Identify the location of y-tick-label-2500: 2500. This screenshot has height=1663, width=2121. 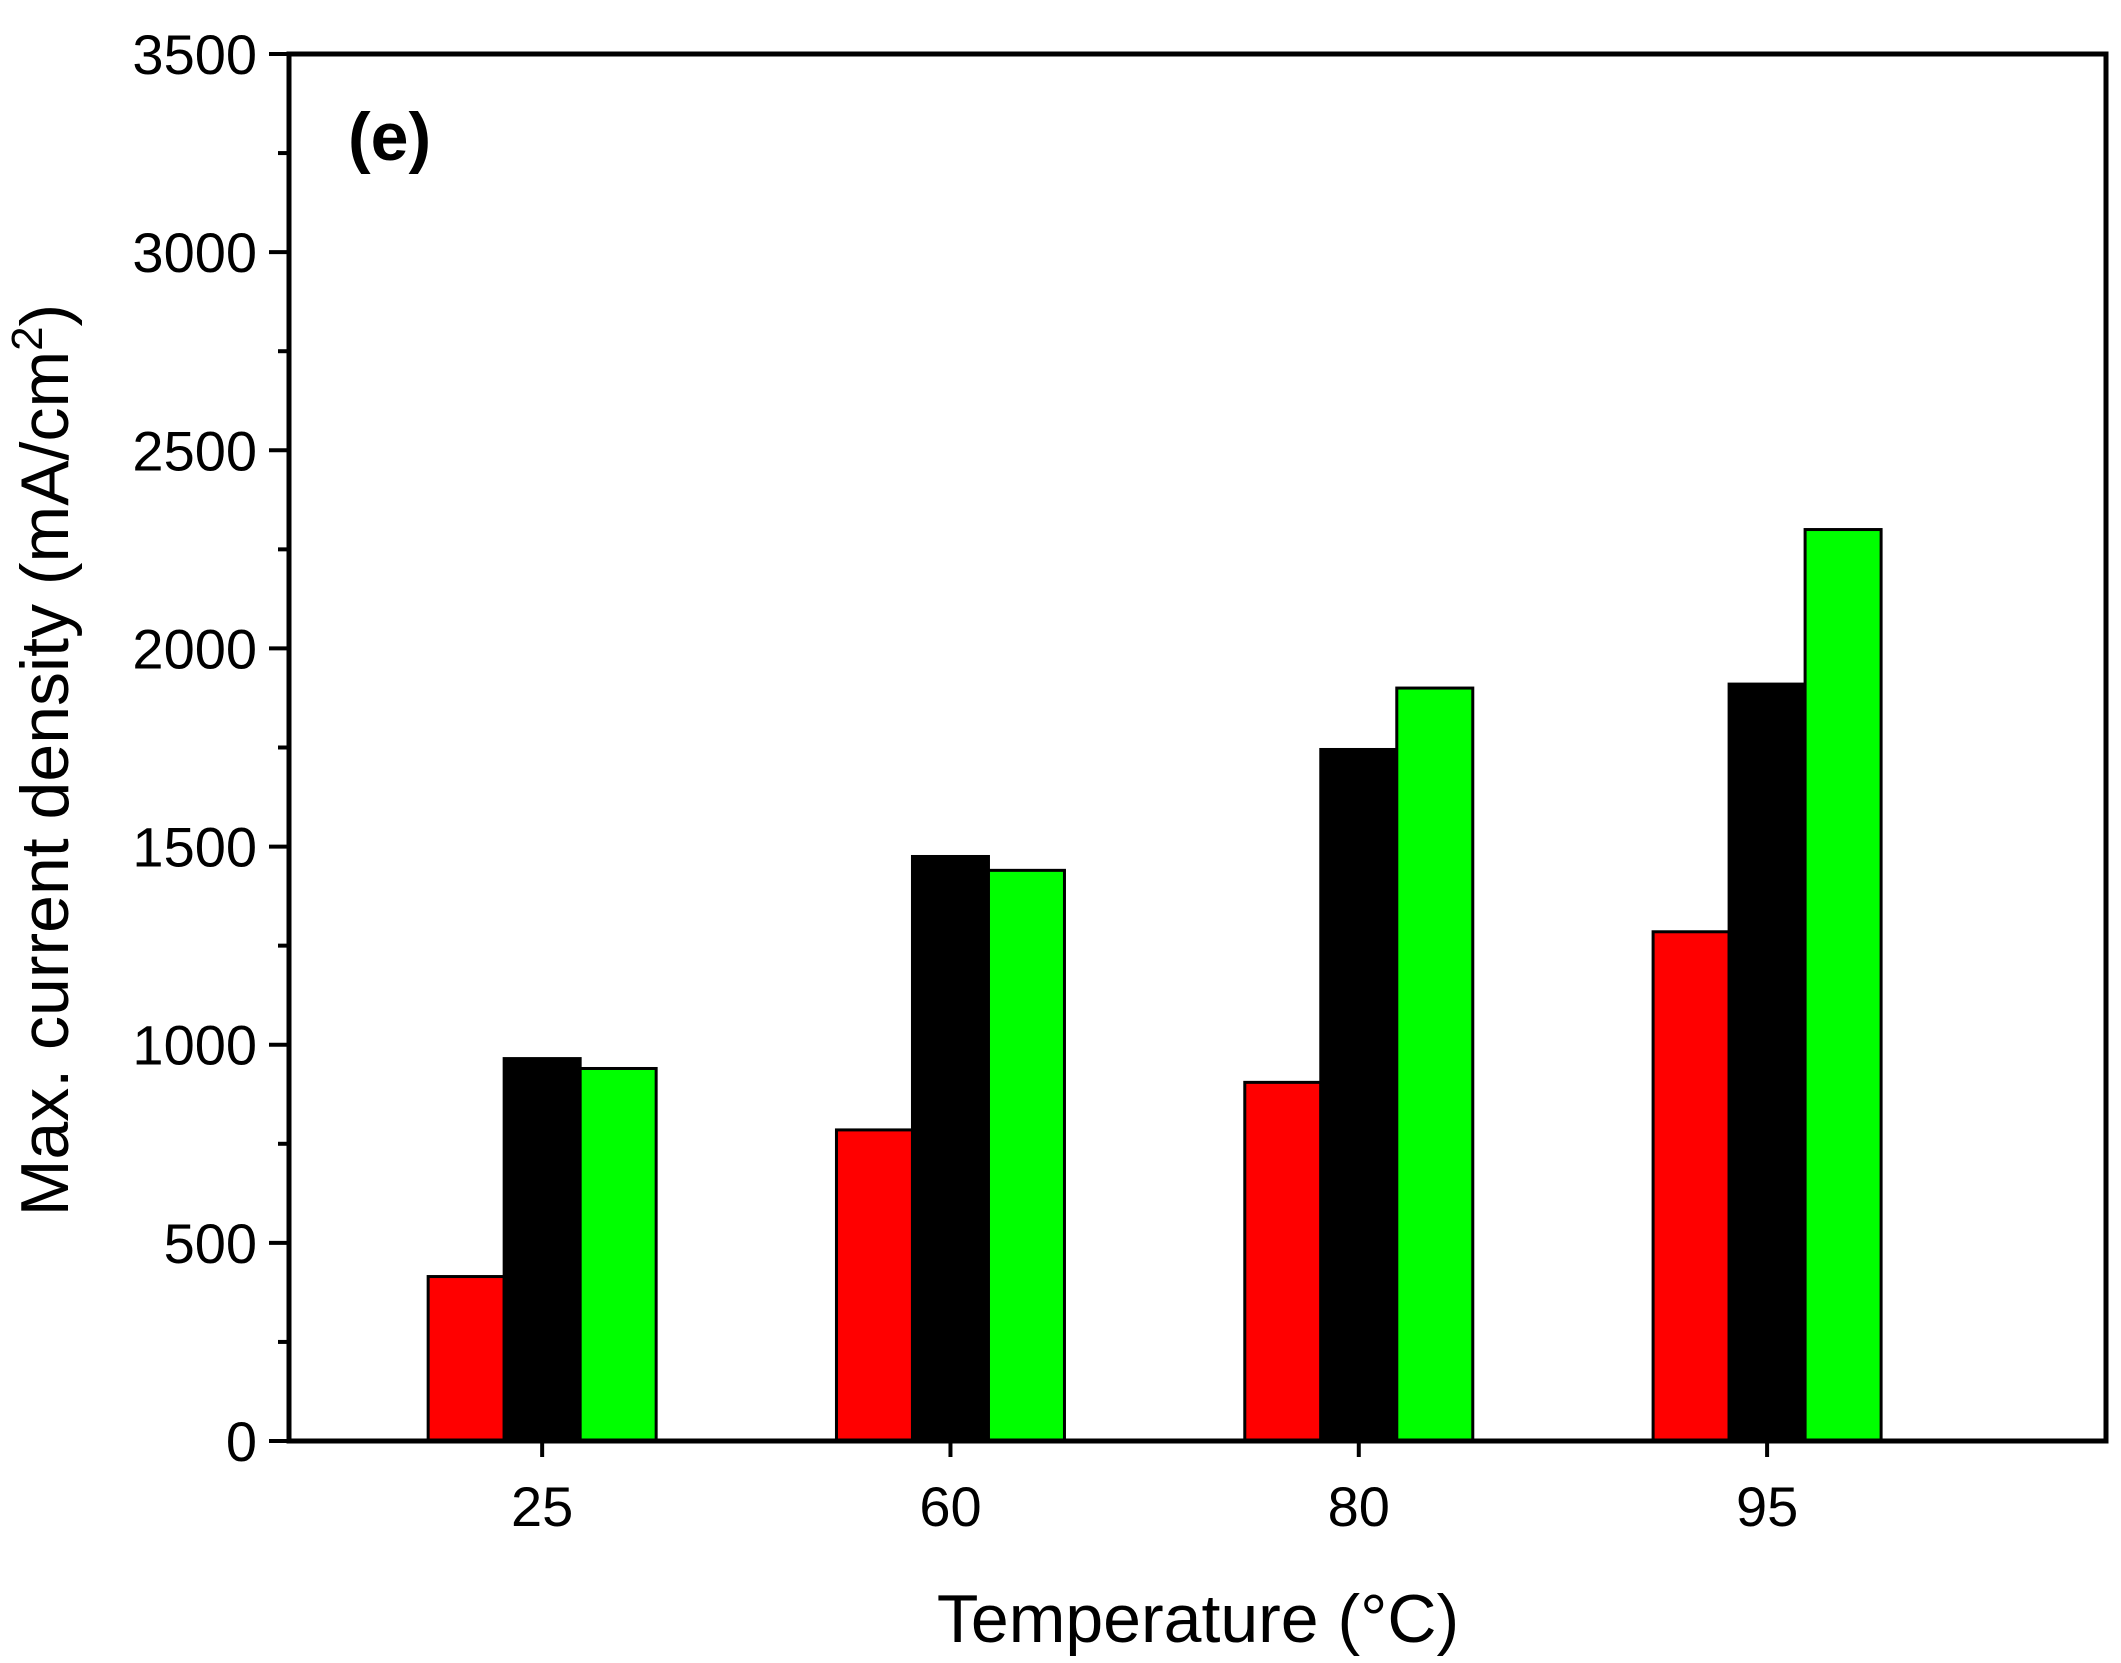
(194, 450).